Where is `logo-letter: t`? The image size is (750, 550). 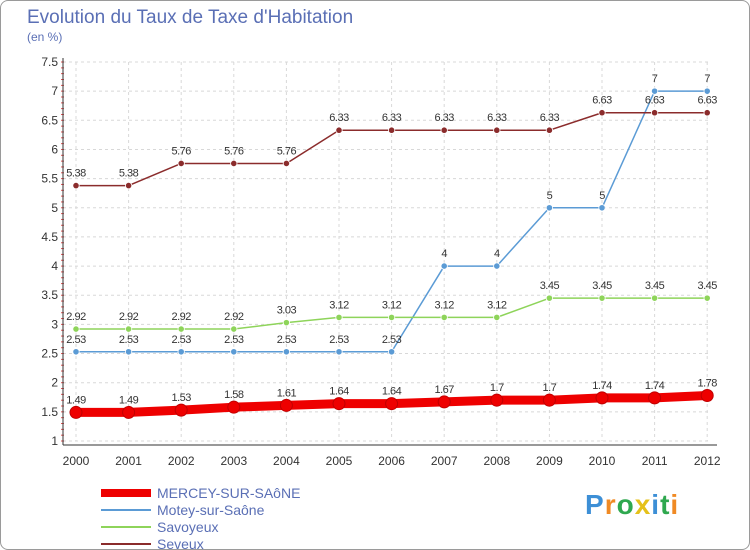
logo-letter: t is located at coordinates (665, 504).